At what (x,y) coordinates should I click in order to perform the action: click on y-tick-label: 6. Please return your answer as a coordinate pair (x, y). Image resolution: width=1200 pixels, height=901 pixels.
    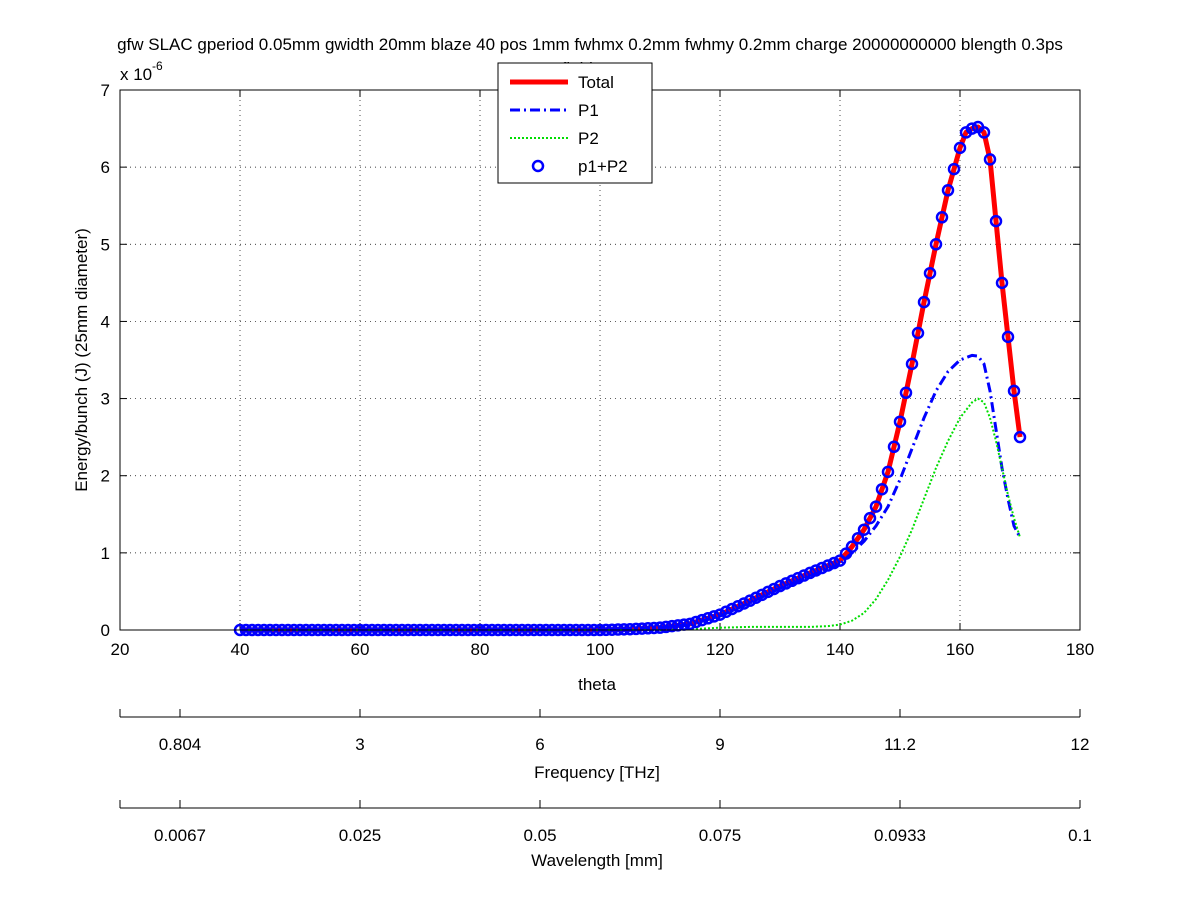
    Looking at the image, I should click on (105, 167).